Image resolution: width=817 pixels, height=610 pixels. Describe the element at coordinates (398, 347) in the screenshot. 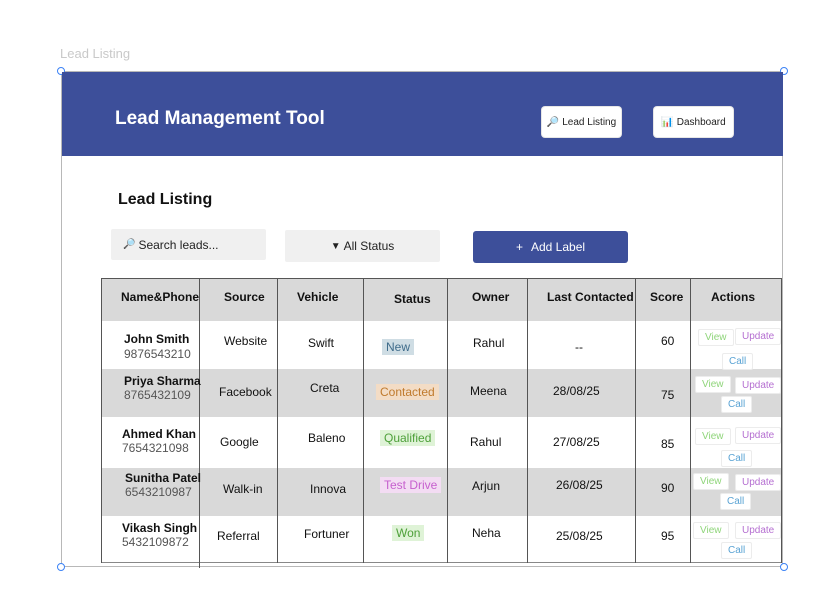

I see `status-badge: New` at that location.